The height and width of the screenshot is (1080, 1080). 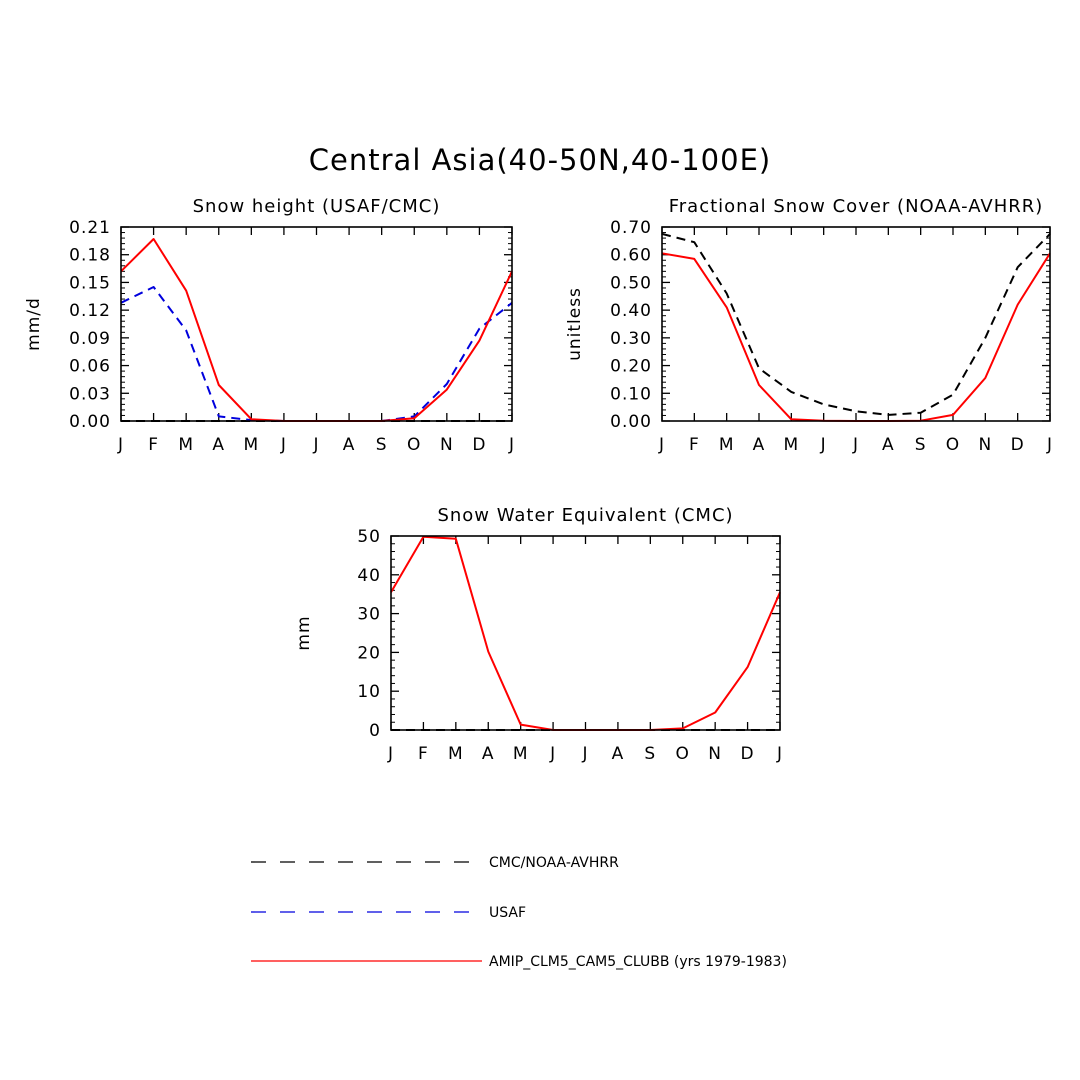 What do you see at coordinates (369, 537) in the screenshot?
I see `y-tick-label: 50` at bounding box center [369, 537].